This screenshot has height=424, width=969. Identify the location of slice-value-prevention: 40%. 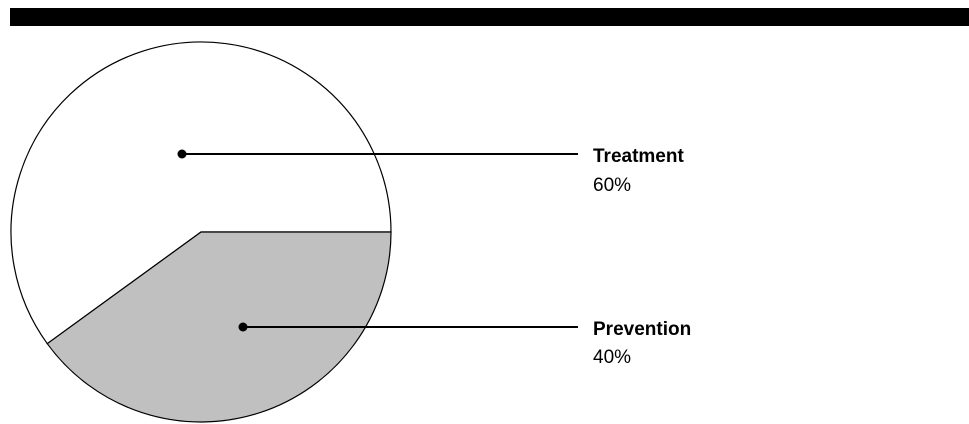
(612, 357).